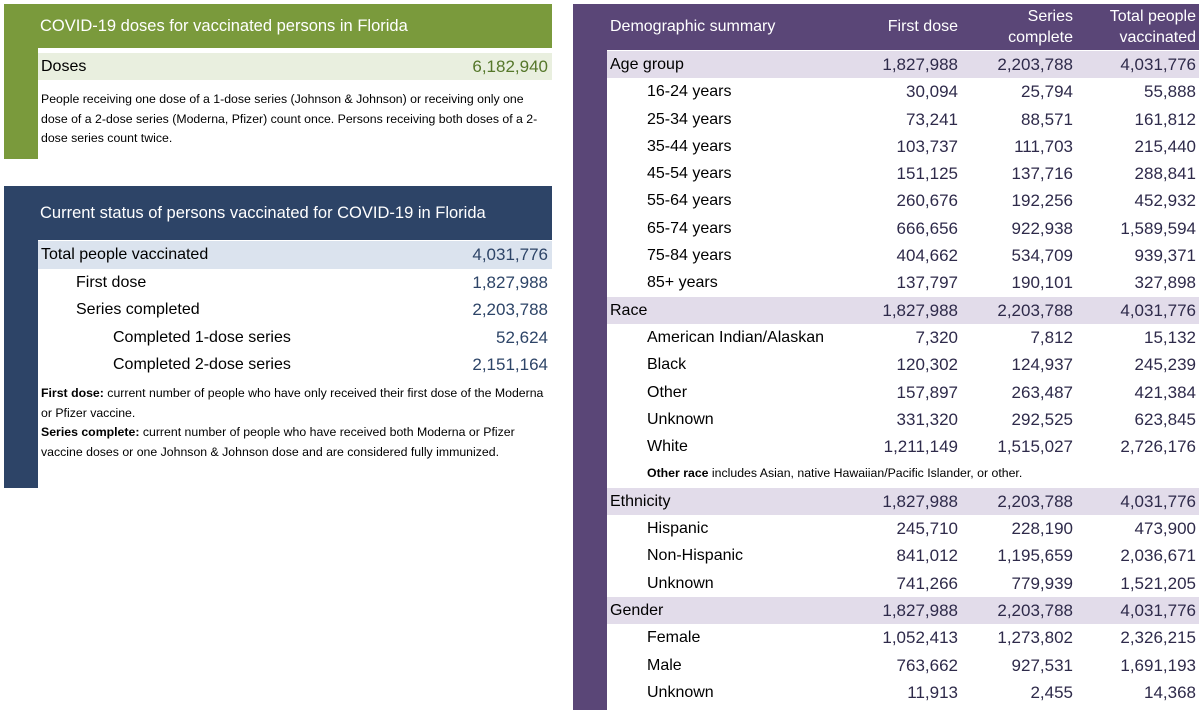  I want to click on cell-first-dose: 30,094, so click(932, 92).